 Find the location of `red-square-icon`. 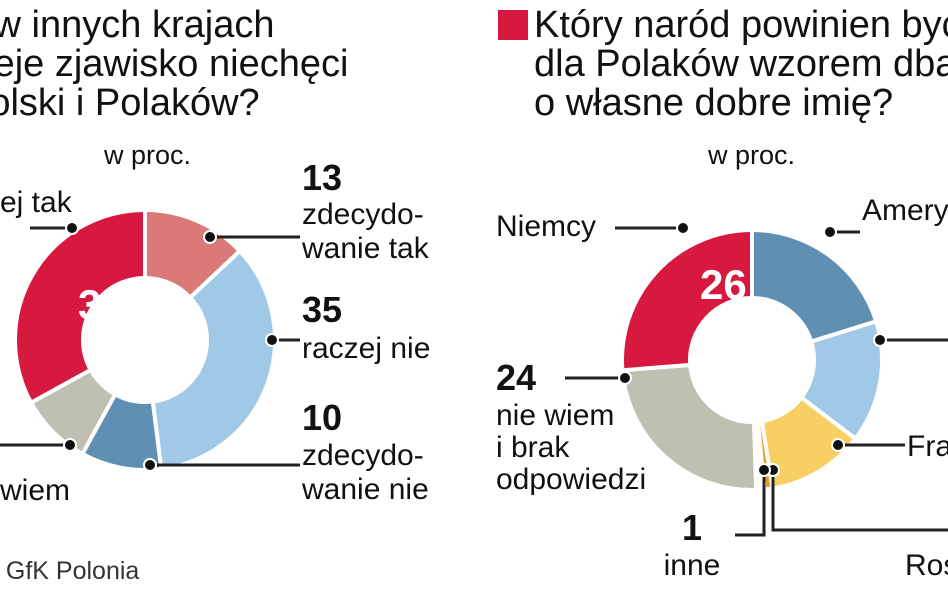

red-square-icon is located at coordinates (513, 25).